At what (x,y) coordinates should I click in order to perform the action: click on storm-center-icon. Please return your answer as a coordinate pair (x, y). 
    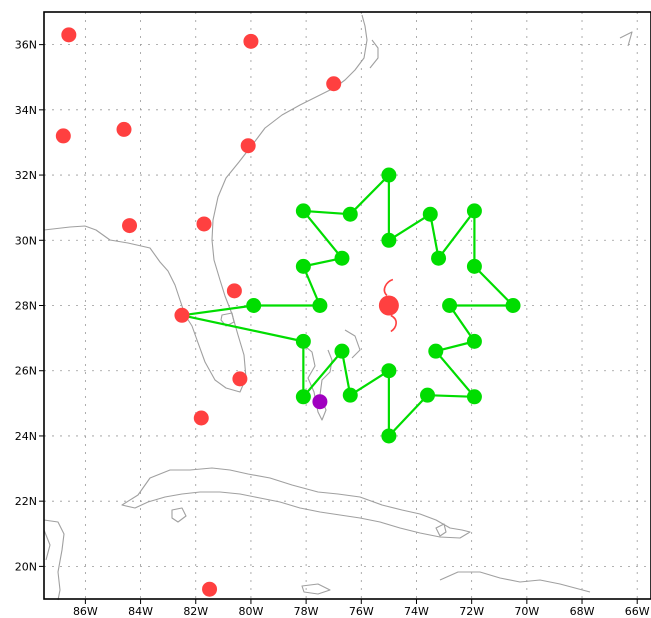
    Looking at the image, I should click on (388, 305).